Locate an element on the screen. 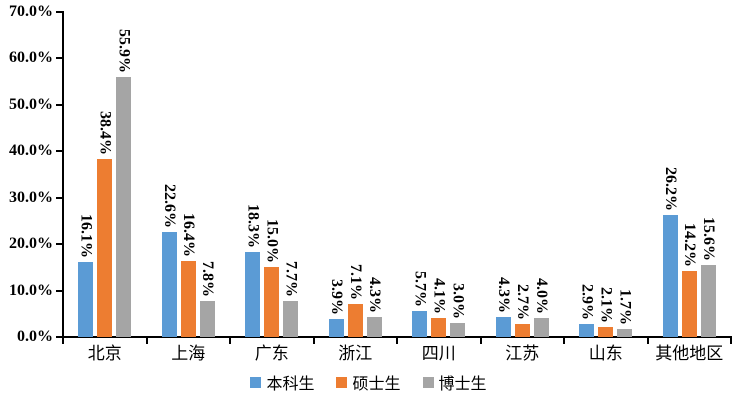 The image size is (737, 405). bar-data-label: 15.6% is located at coordinates (708, 238).